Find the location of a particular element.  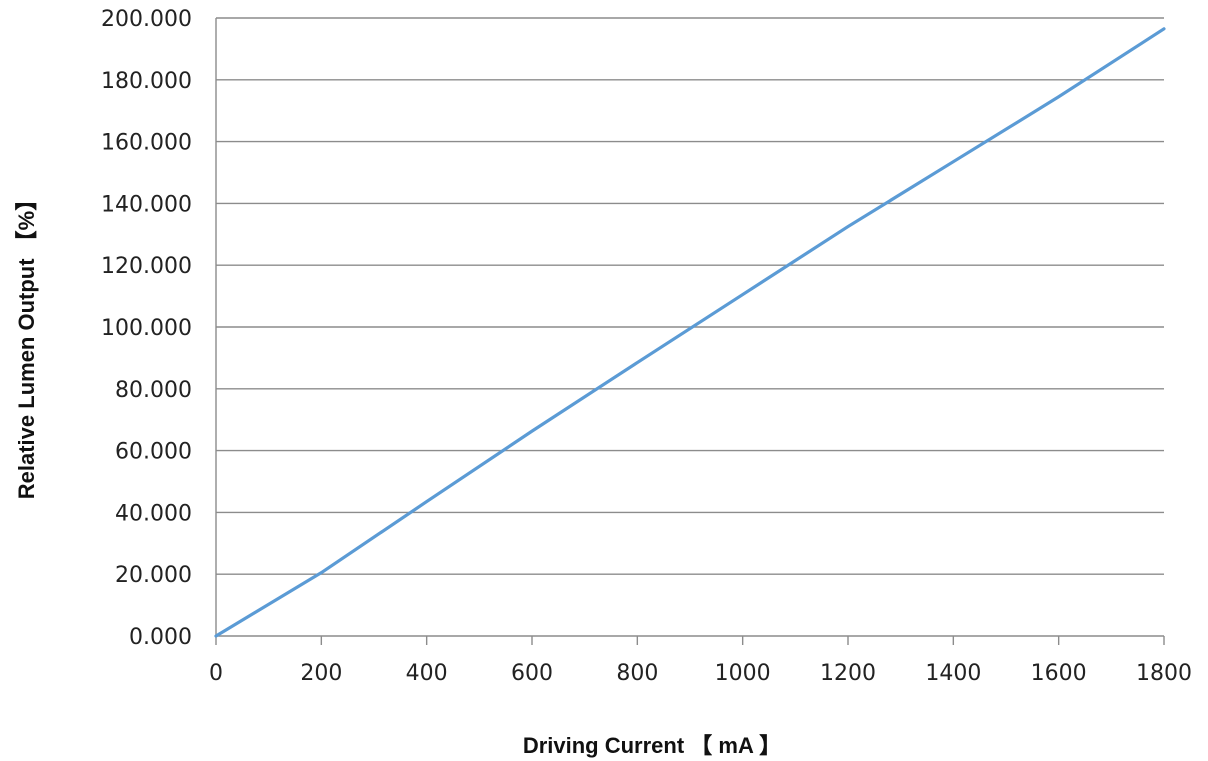

x-tick-label: 1800 is located at coordinates (1164, 673).